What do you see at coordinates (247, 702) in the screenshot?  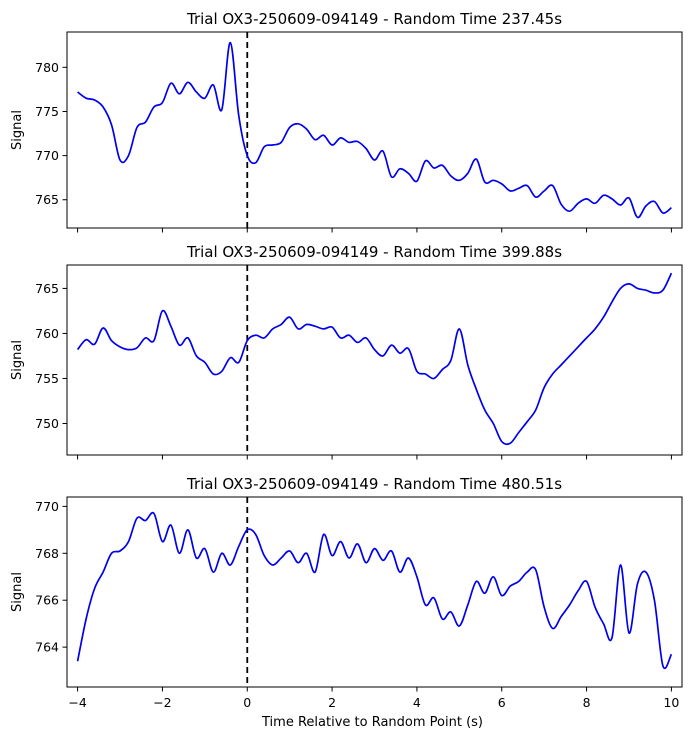 I see `x-tick-label: 0` at bounding box center [247, 702].